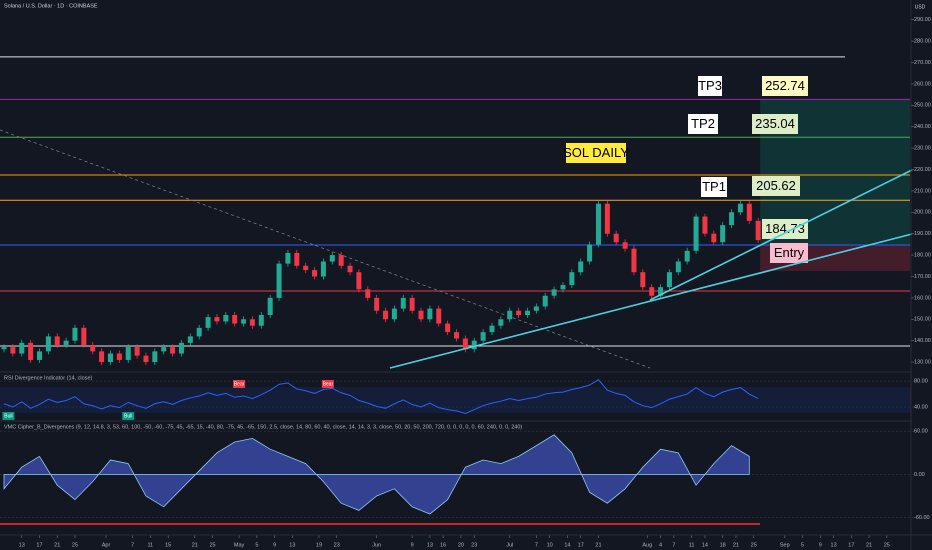 This screenshot has width=932, height=550. What do you see at coordinates (820, 545) in the screenshot?
I see `x-tick-label: 9` at bounding box center [820, 545].